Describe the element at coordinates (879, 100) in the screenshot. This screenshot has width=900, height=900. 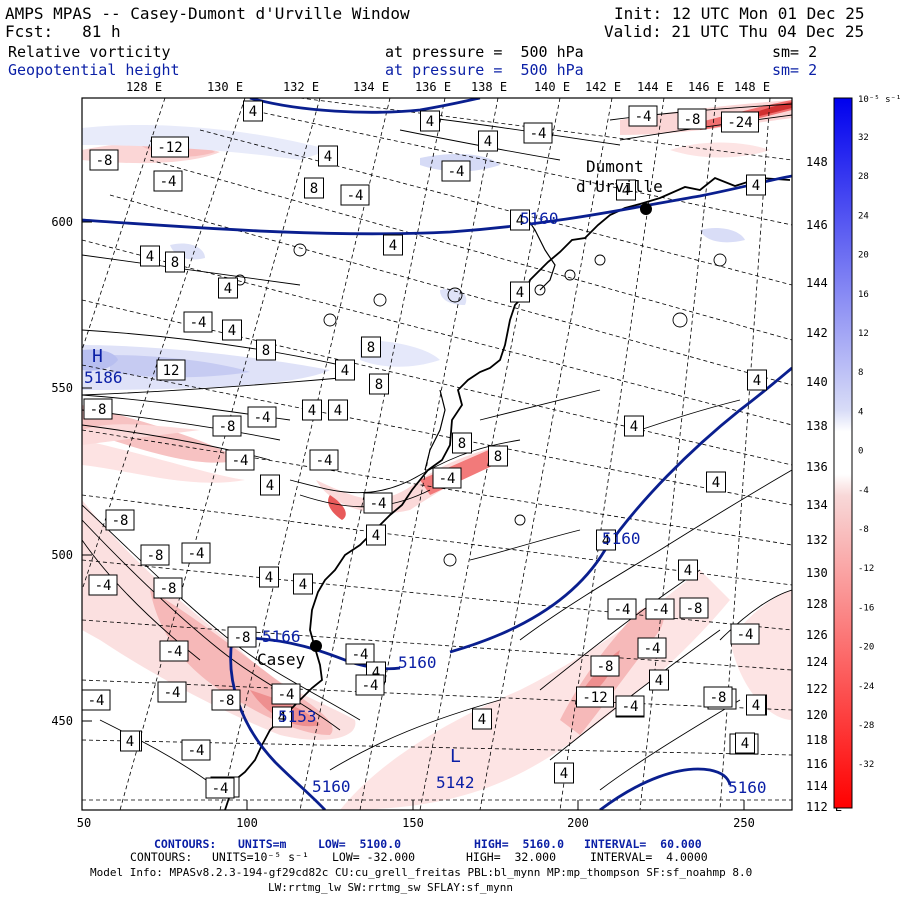
I see `colorbar-unit: 10⁻⁵ s⁻¹` at that location.